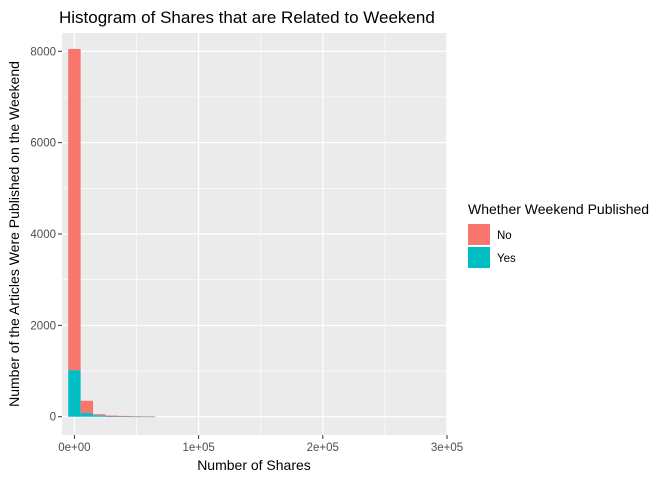  I want to click on x-tick-label: 1e+05, so click(198, 448).